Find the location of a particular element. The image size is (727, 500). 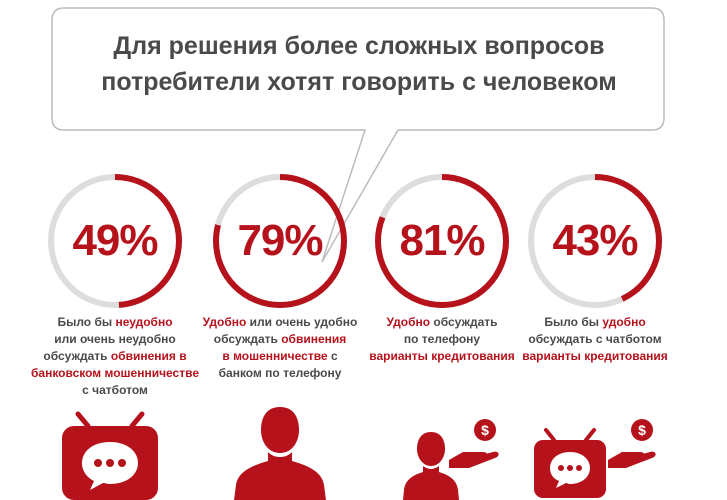

person-icon is located at coordinates (280, 453).